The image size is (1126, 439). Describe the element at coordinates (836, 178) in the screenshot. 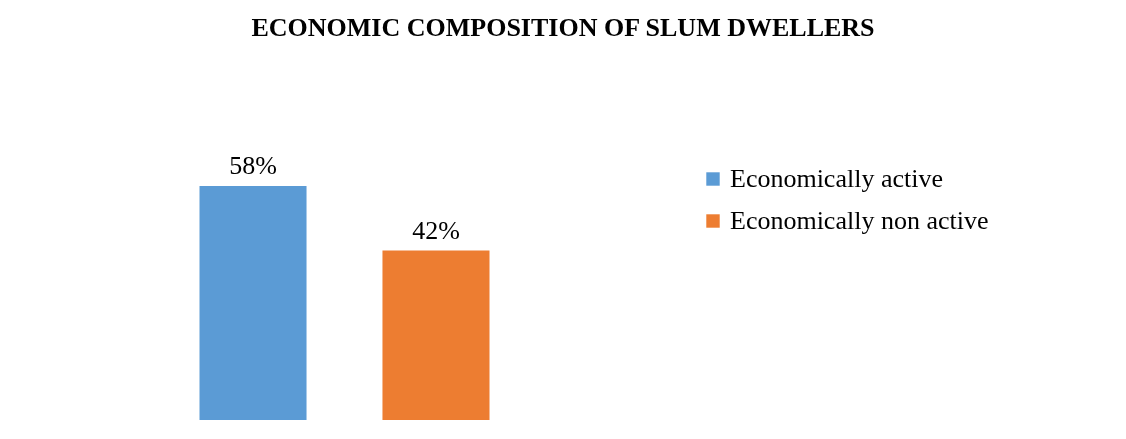

I see `legend-label: Economically active` at that location.